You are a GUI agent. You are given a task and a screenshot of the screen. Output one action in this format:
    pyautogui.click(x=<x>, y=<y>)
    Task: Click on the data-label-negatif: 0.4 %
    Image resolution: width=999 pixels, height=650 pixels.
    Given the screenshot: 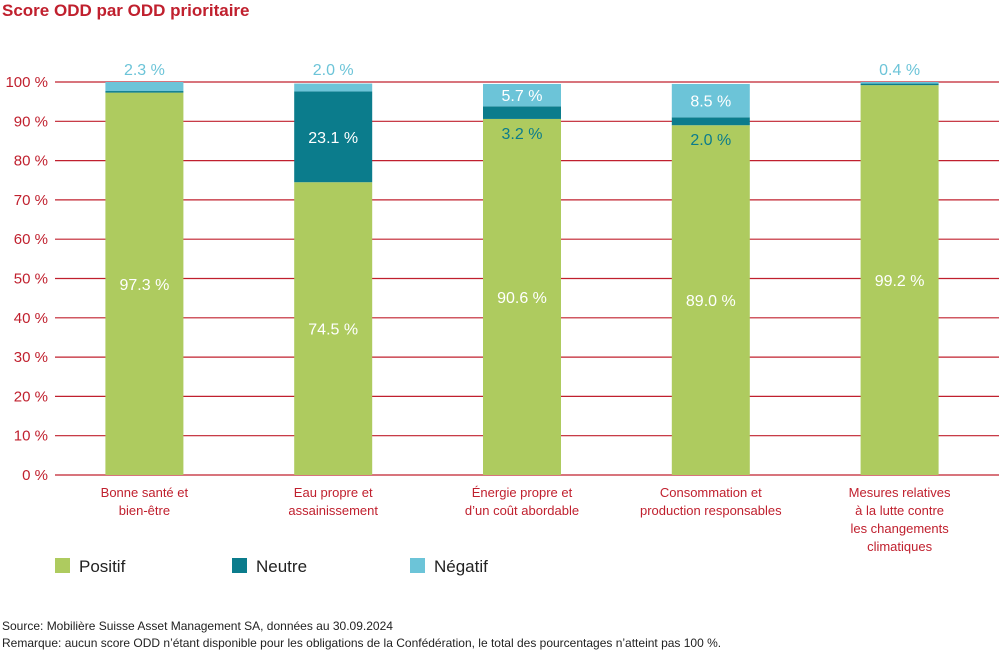 What is the action you would take?
    pyautogui.click(x=899, y=70)
    